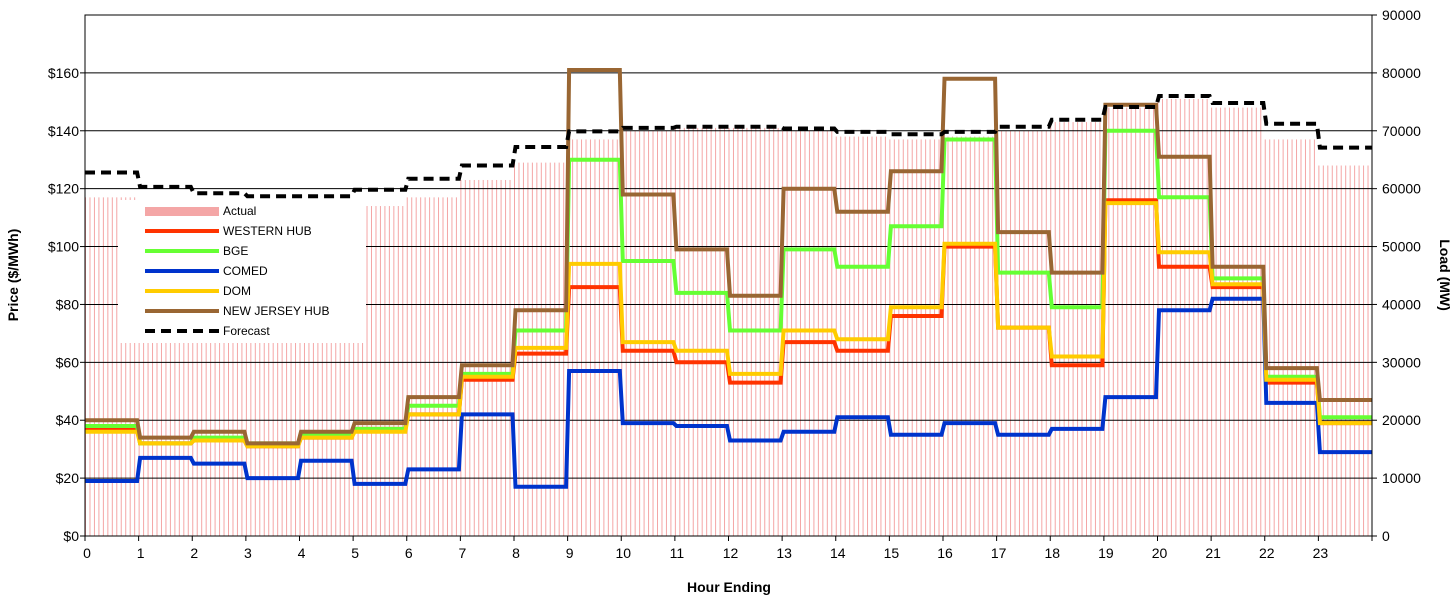 The image size is (1453, 602). What do you see at coordinates (1160, 553) in the screenshot?
I see `x-tick-label: 20` at bounding box center [1160, 553].